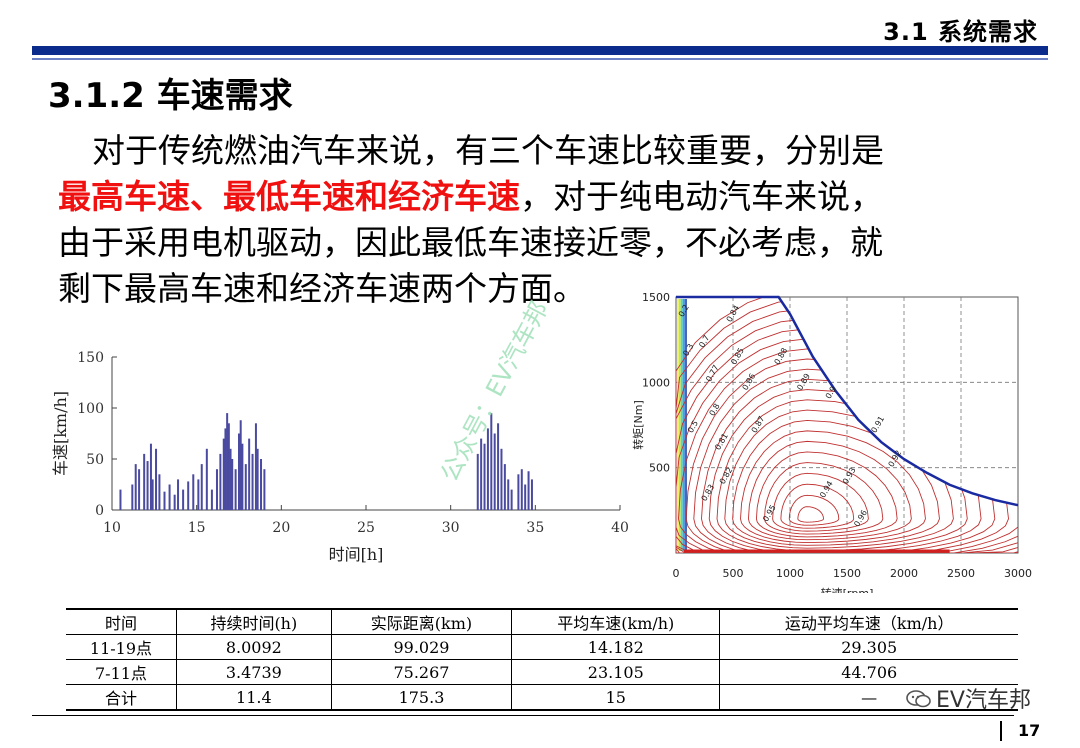 This screenshot has height=748, width=1080. Describe the element at coordinates (615, 621) in the screenshot. I see `table-header-cell: 平均车速(km/h)` at that location.